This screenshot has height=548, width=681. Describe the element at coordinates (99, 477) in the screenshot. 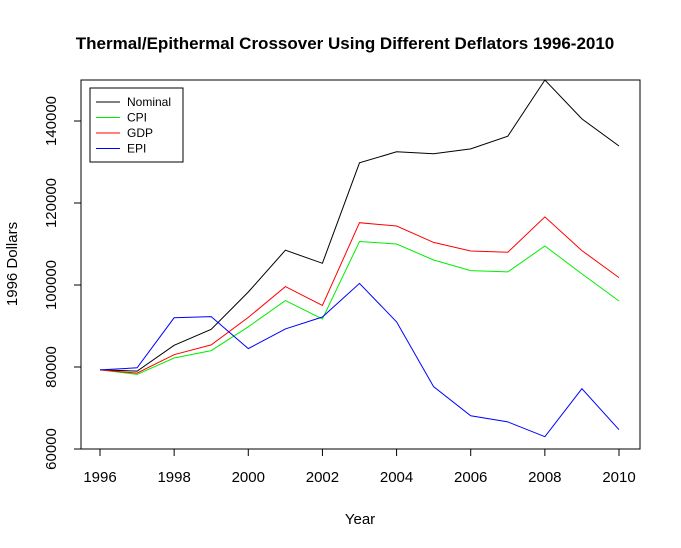

I see `x-tick-label: 1996` at that location.